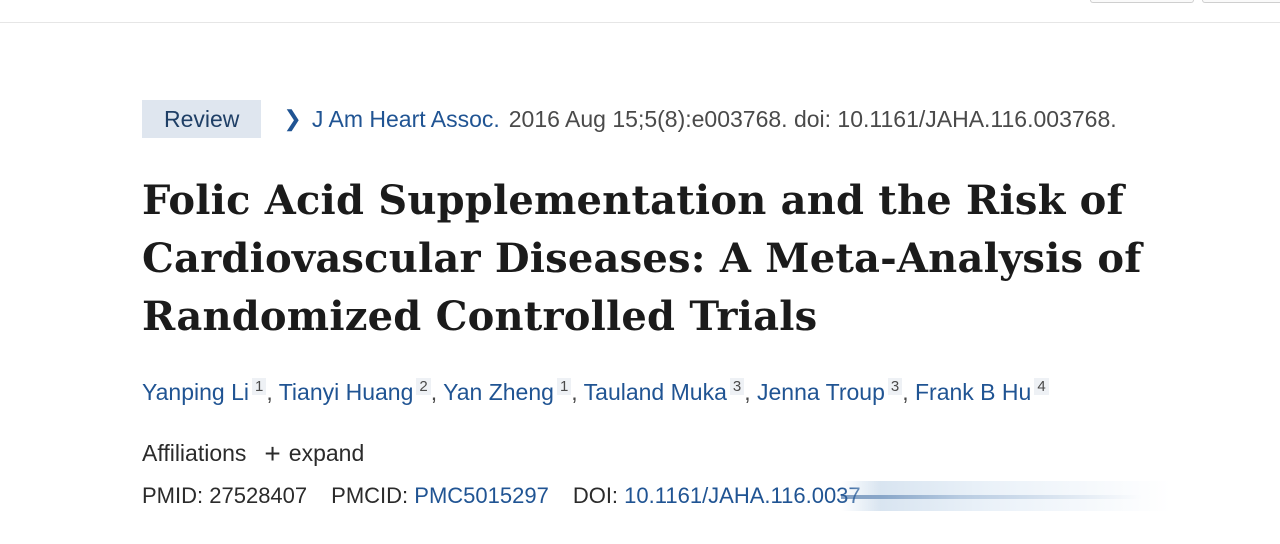 The image size is (1280, 544). What do you see at coordinates (370, 495) in the screenshot?
I see `pmcid-label: PMCID:` at bounding box center [370, 495].